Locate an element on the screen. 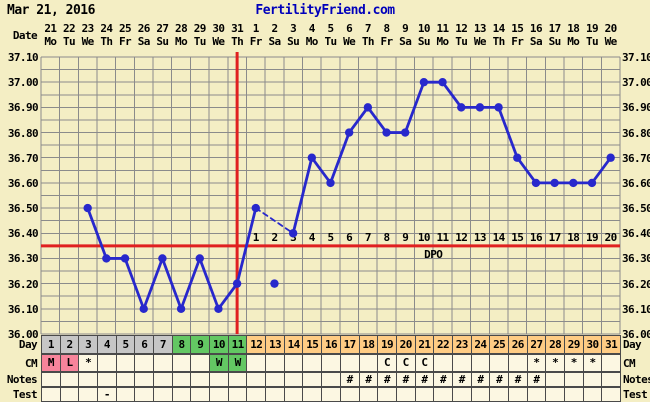 The width and height of the screenshot is (650, 402). cycle-day-cell: 27 is located at coordinates (536, 344).